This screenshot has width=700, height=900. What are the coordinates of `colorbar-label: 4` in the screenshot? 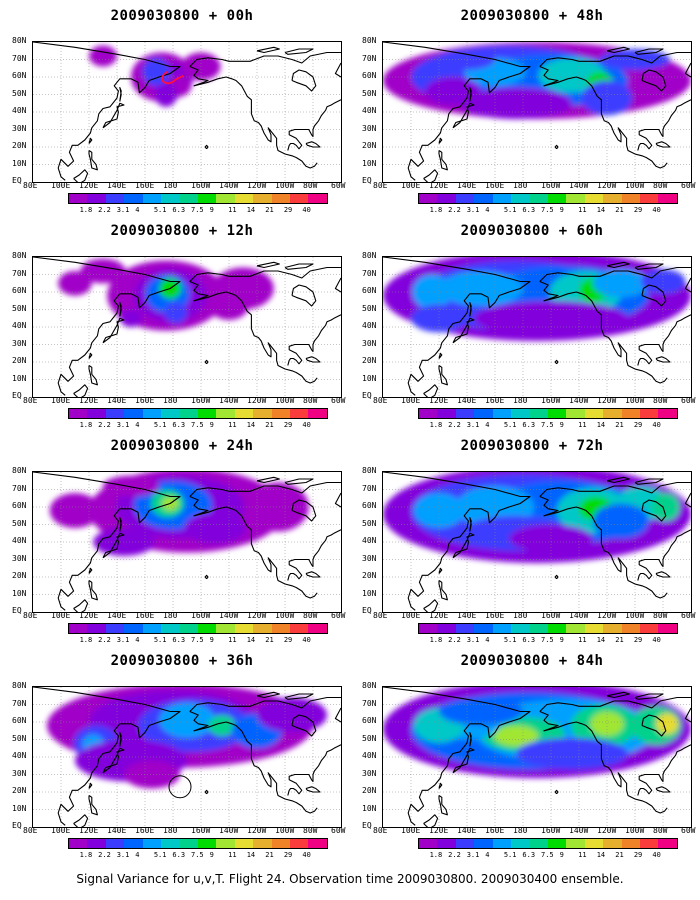 It's located at (137, 210).